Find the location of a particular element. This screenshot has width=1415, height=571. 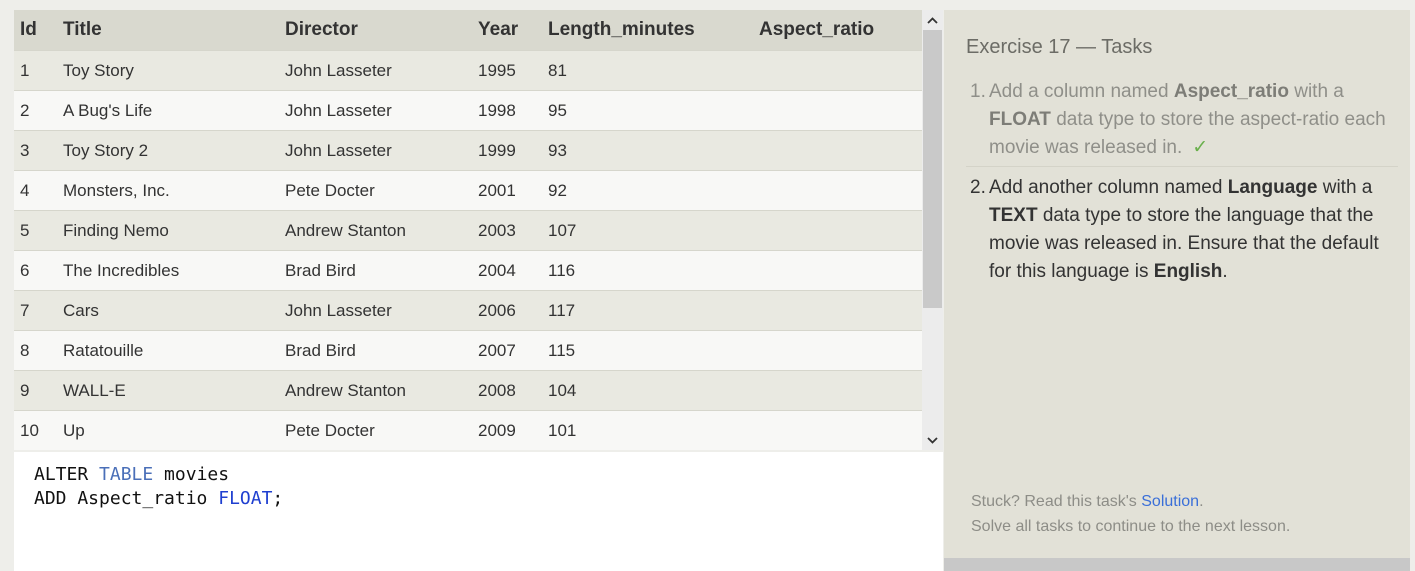

cell-title: The Incredibles is located at coordinates (174, 270).